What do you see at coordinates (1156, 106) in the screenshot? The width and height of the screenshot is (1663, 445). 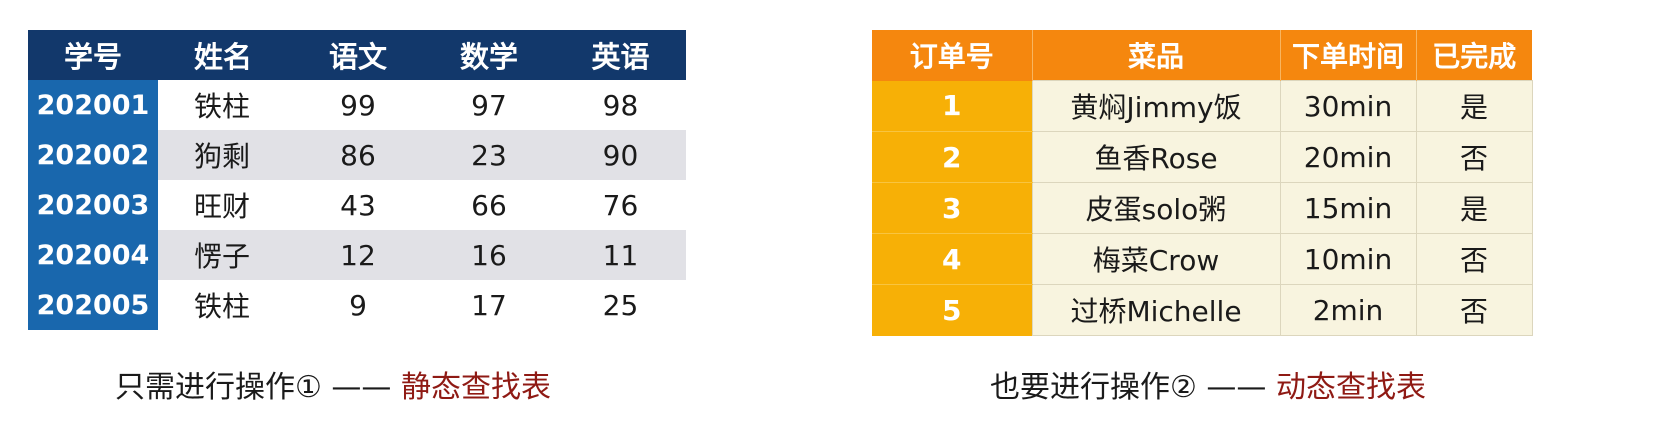 I see `dish-cell: 黄焖Jimmy饭` at bounding box center [1156, 106].